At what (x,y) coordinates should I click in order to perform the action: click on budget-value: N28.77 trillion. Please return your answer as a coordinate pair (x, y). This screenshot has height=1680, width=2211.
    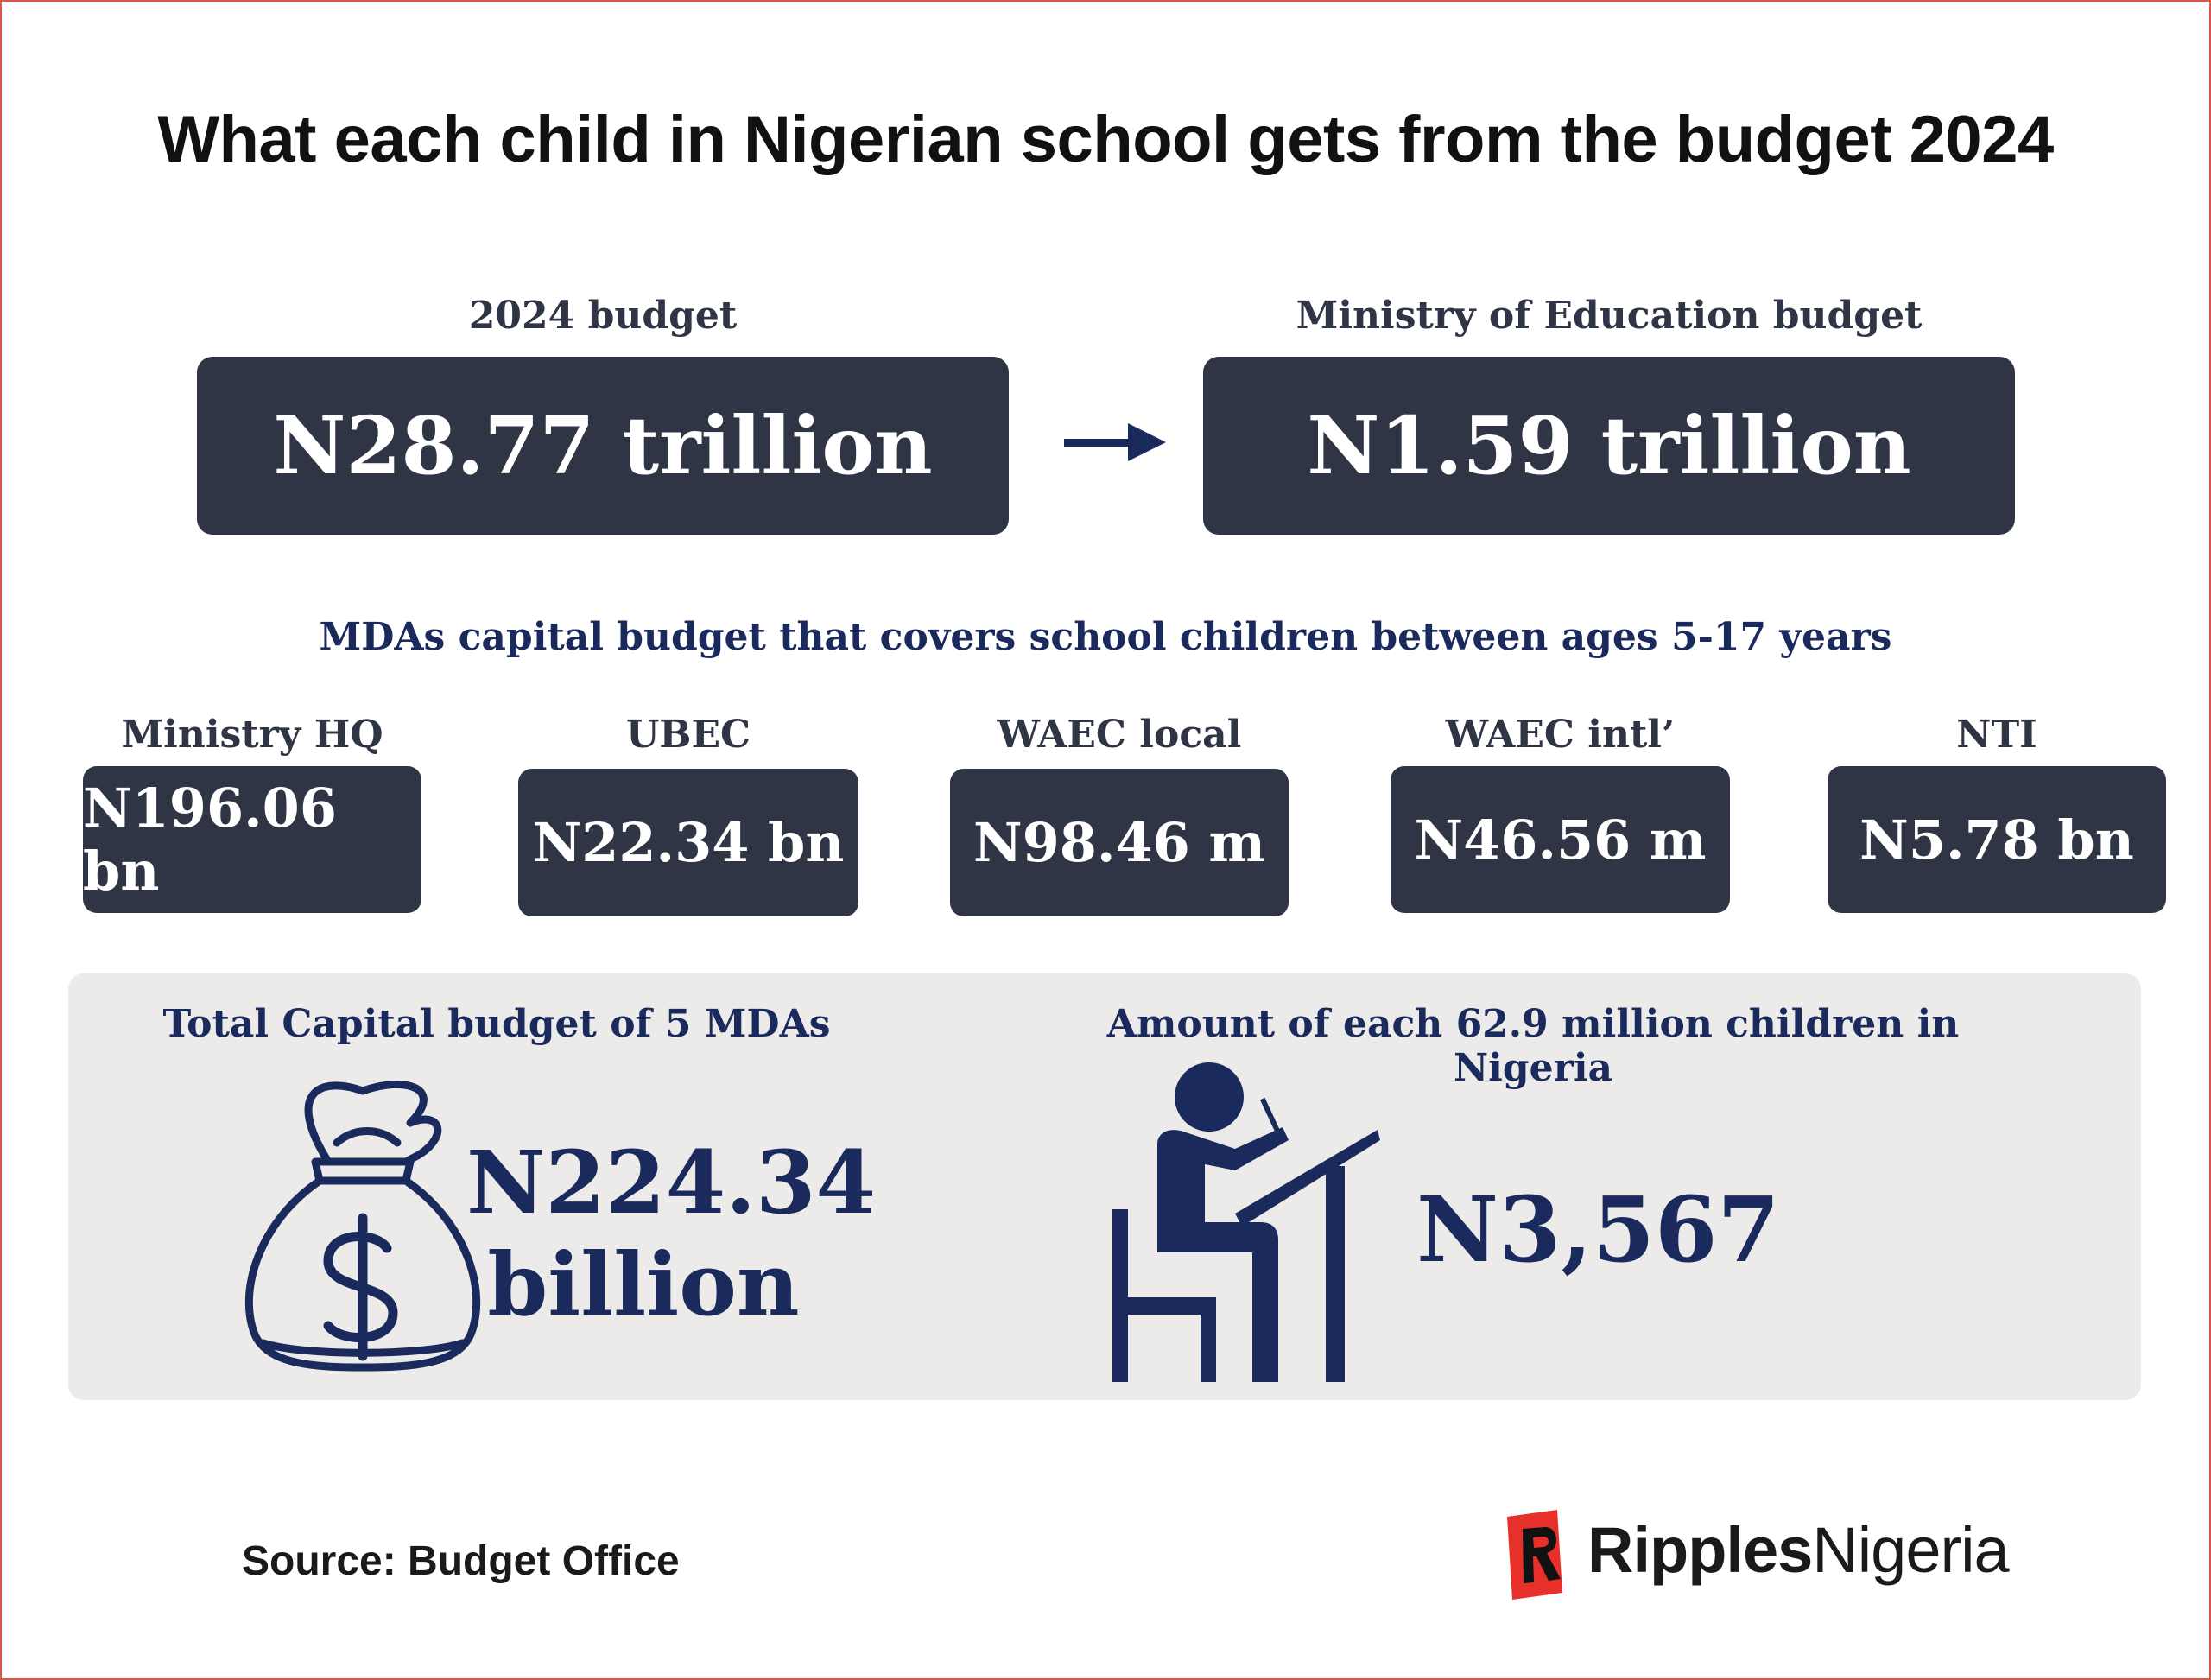
    Looking at the image, I should click on (603, 445).